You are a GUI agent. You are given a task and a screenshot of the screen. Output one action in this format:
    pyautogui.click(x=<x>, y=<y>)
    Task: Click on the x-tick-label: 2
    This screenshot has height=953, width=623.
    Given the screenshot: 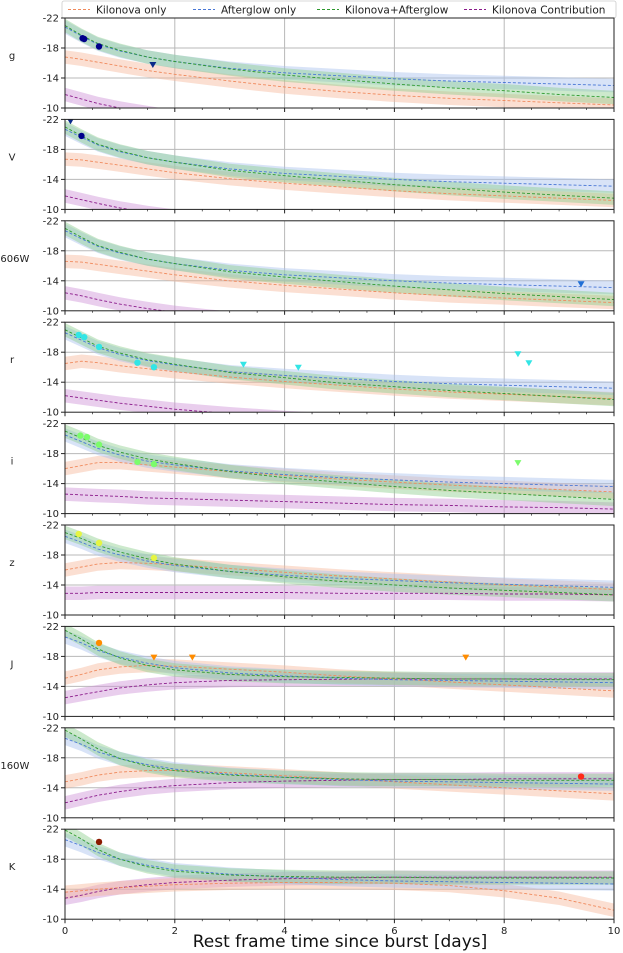 What is the action you would take?
    pyautogui.click(x=175, y=931)
    